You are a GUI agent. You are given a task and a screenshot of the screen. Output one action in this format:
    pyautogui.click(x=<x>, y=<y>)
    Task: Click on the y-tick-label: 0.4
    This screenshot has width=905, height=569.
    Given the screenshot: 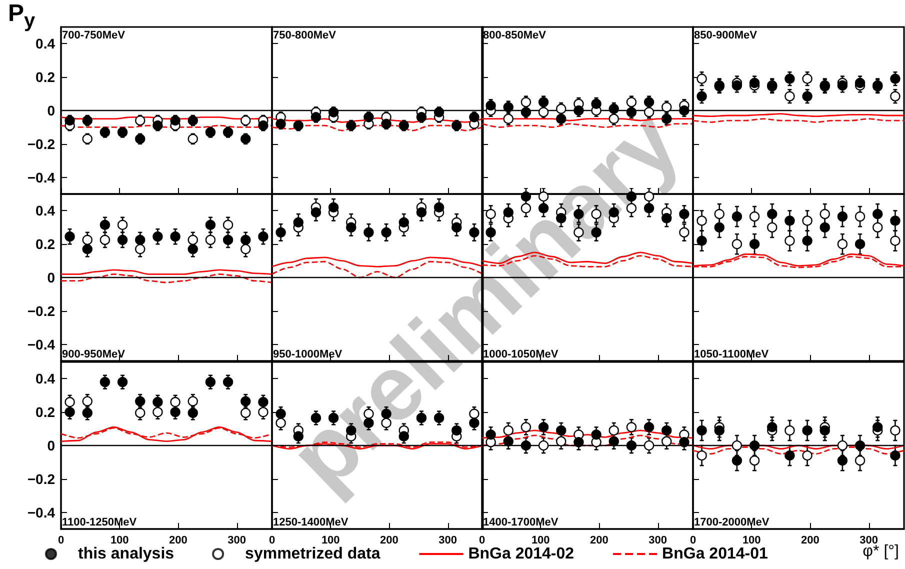 What is the action you would take?
    pyautogui.click(x=46, y=211)
    